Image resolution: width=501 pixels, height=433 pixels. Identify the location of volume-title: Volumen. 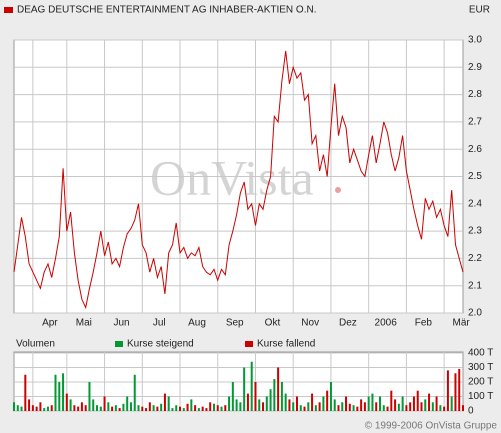
(35, 344).